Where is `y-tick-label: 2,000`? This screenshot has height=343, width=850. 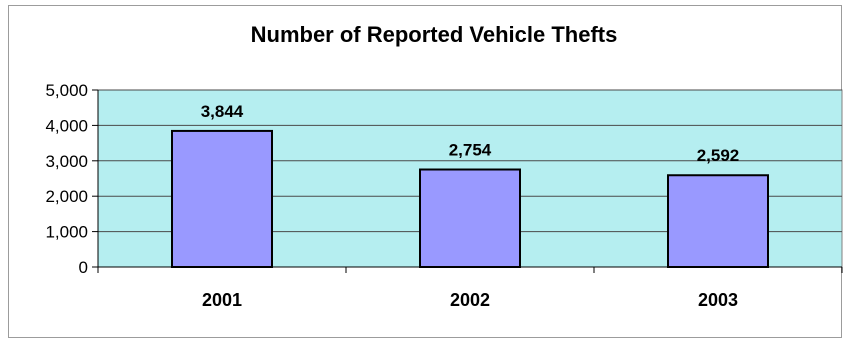 y-tick-label: 2,000 is located at coordinates (66, 196).